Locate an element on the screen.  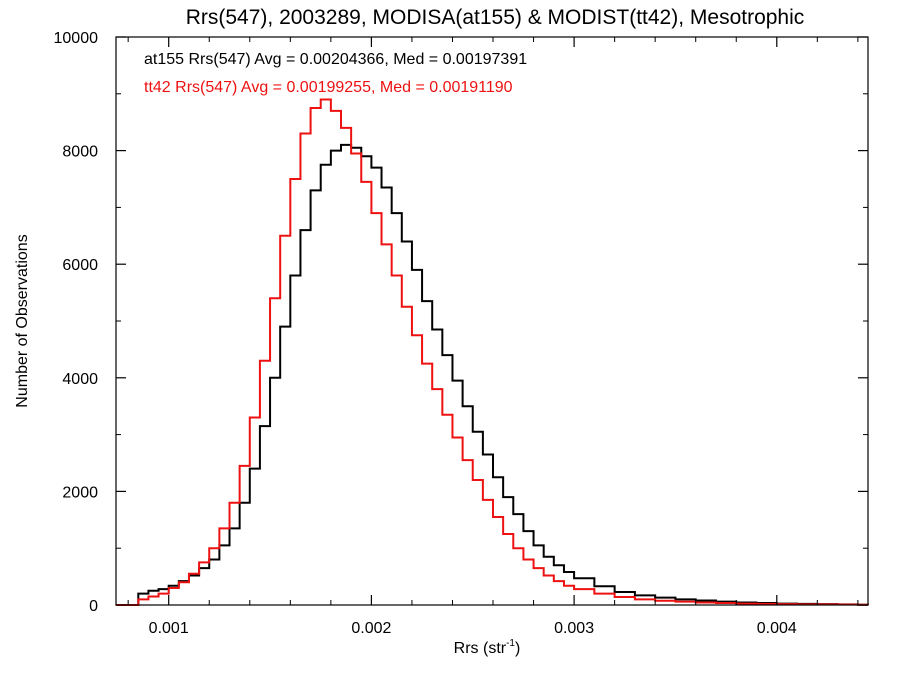
x-axis-label-sup: -1 is located at coordinates (510, 643).